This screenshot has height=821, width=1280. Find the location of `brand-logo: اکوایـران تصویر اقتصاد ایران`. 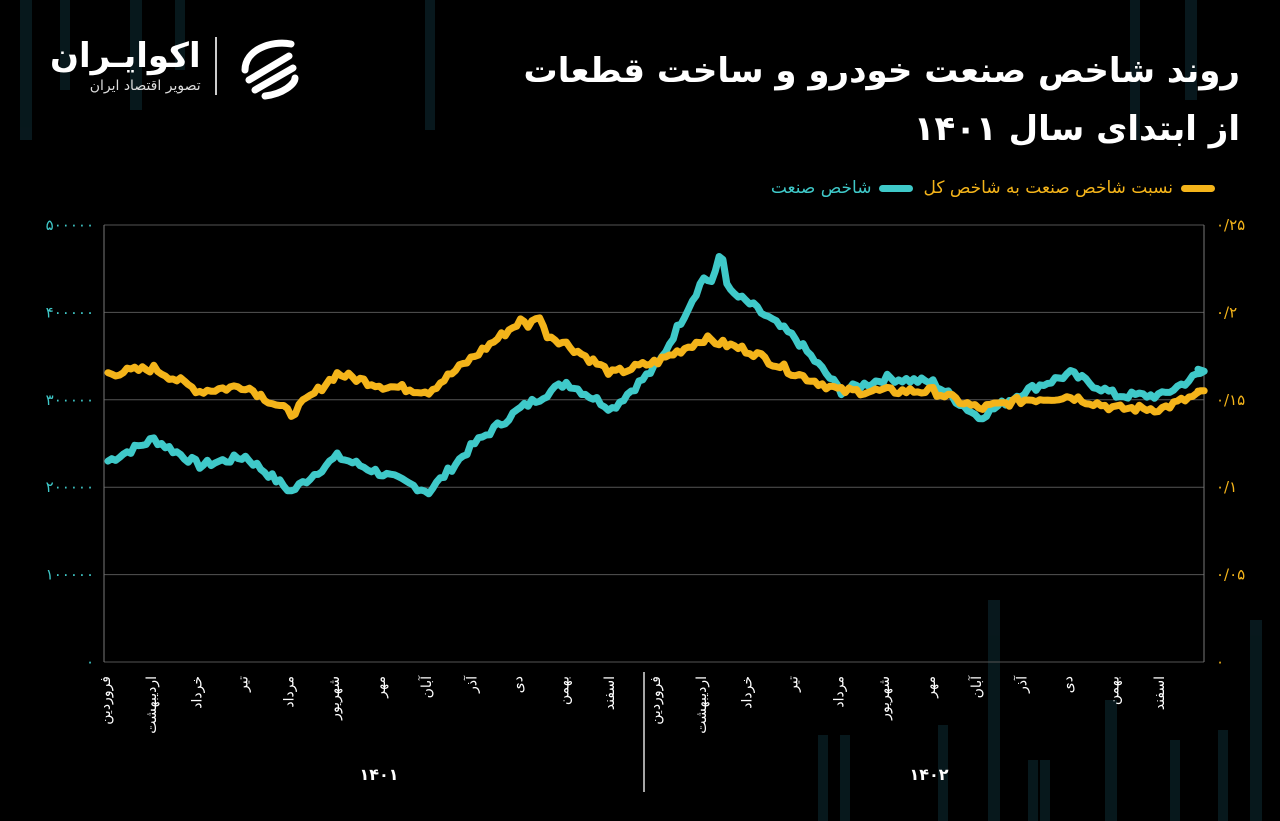

brand-logo: اکوایـران تصویر اقتصاد ایران is located at coordinates (176, 66).